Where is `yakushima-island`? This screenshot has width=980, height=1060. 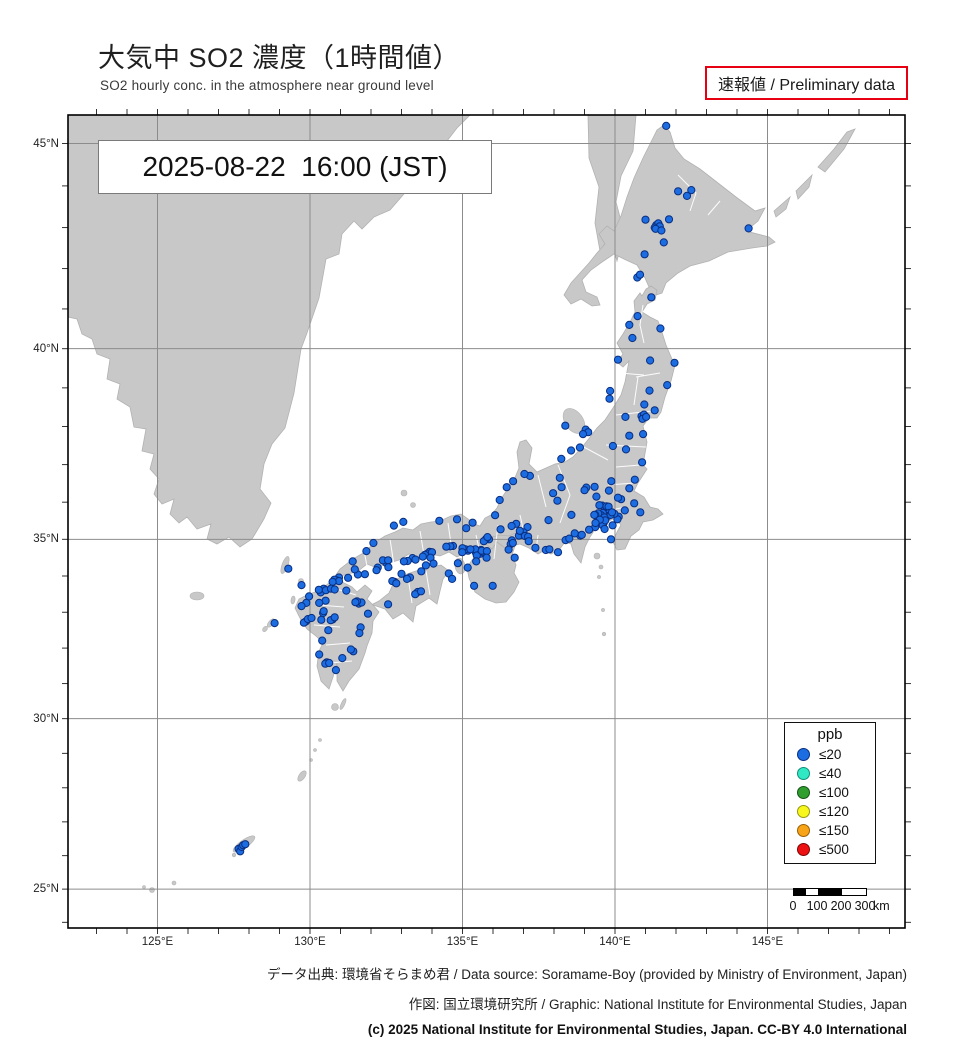
yakushima-island is located at coordinates (335, 707).